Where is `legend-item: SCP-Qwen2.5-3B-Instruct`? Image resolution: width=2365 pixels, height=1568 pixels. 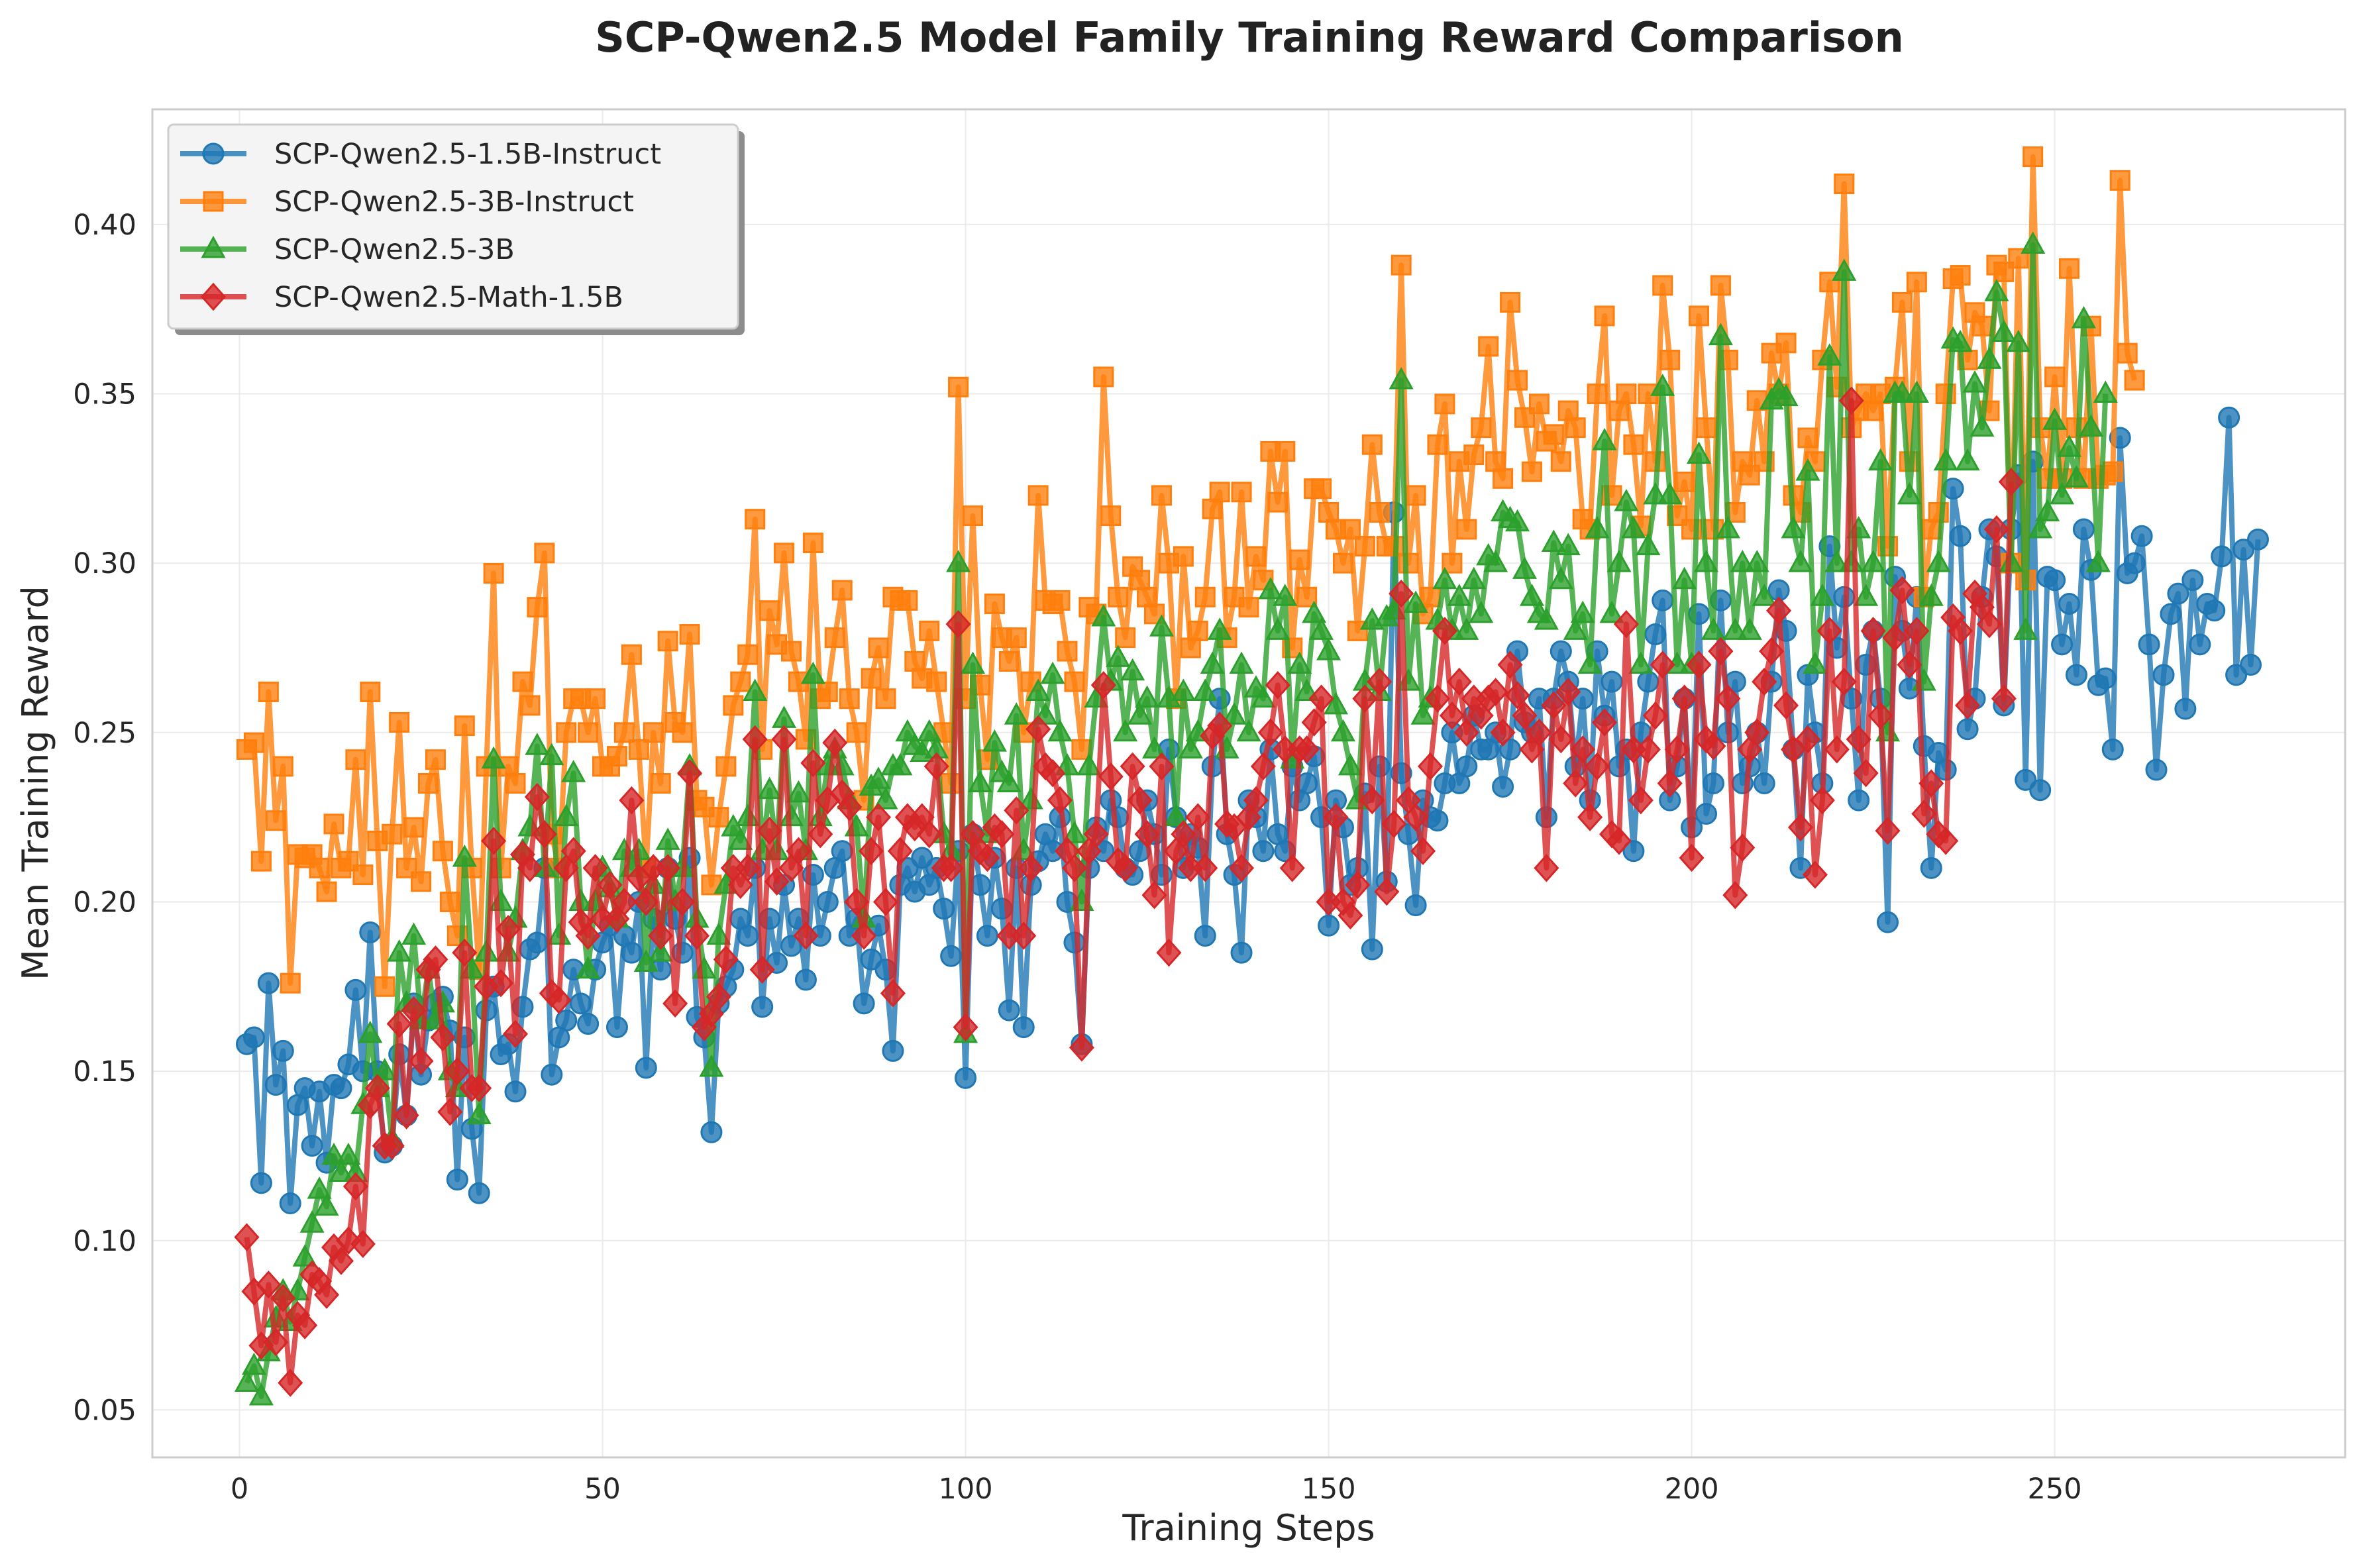 legend-item: SCP-Qwen2.5-3B-Instruct is located at coordinates (407, 202).